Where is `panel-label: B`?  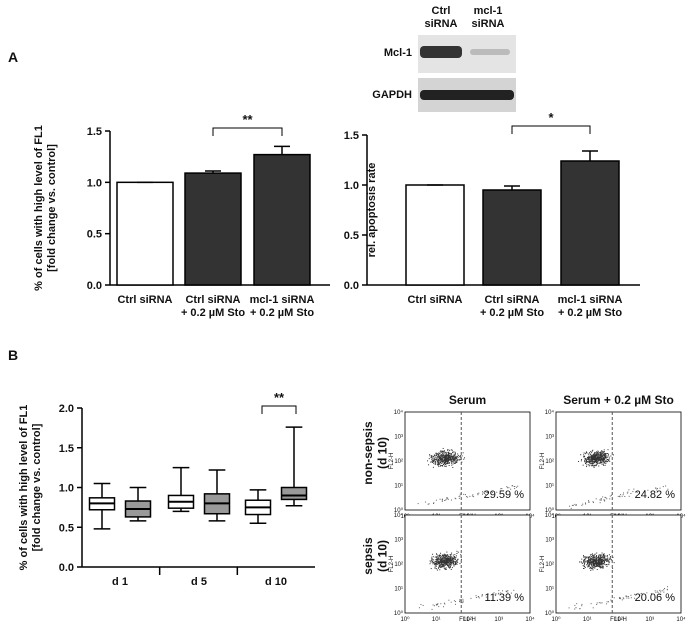 panel-label: B is located at coordinates (13, 355).